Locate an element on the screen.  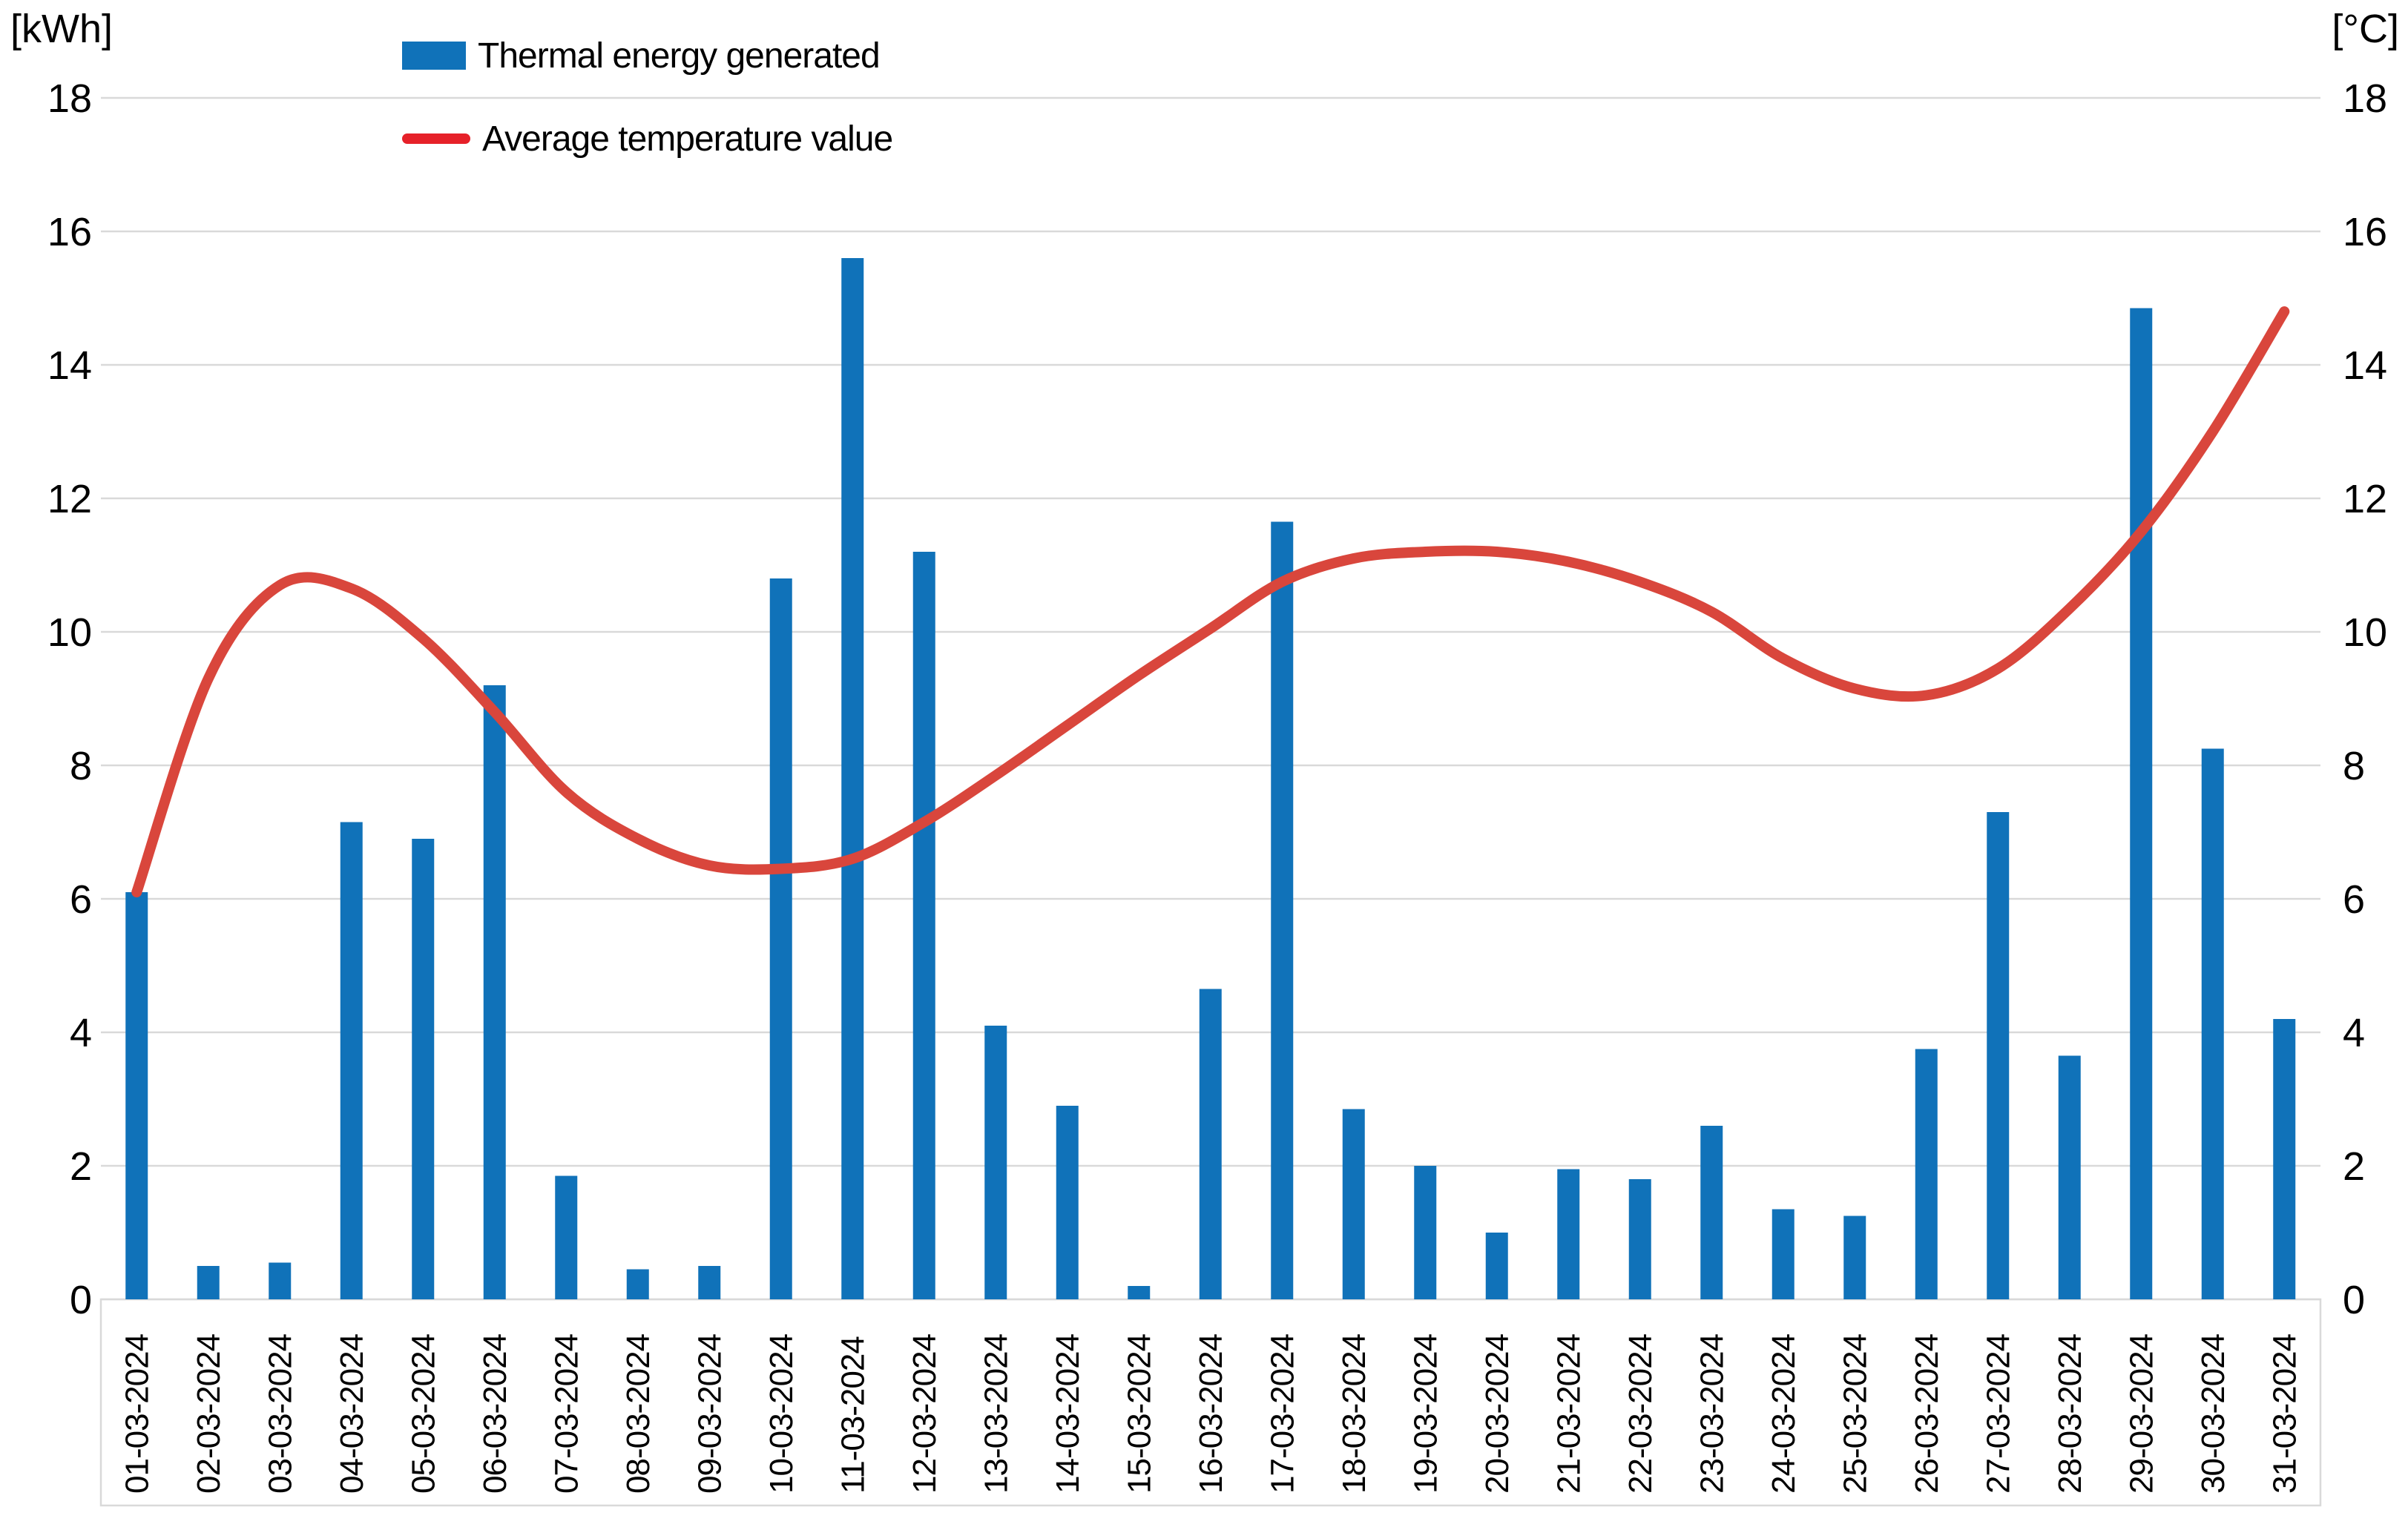
y-axis-tick-label-right: 4 is located at coordinates (2354, 1033).